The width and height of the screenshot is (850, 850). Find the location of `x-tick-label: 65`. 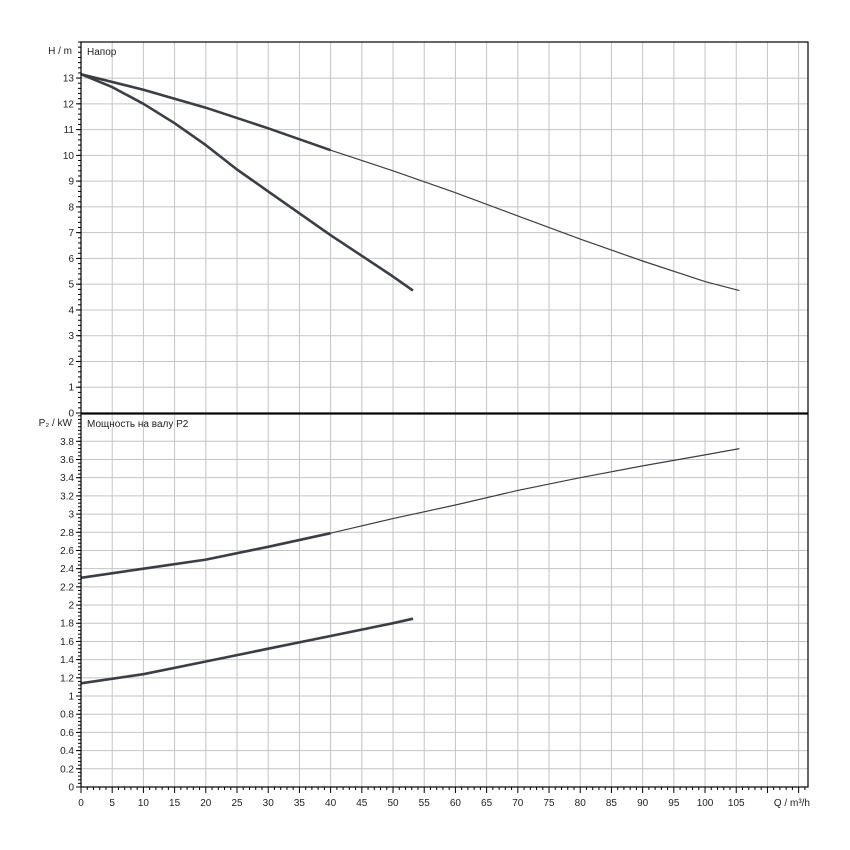

x-tick-label: 65 is located at coordinates (487, 803).